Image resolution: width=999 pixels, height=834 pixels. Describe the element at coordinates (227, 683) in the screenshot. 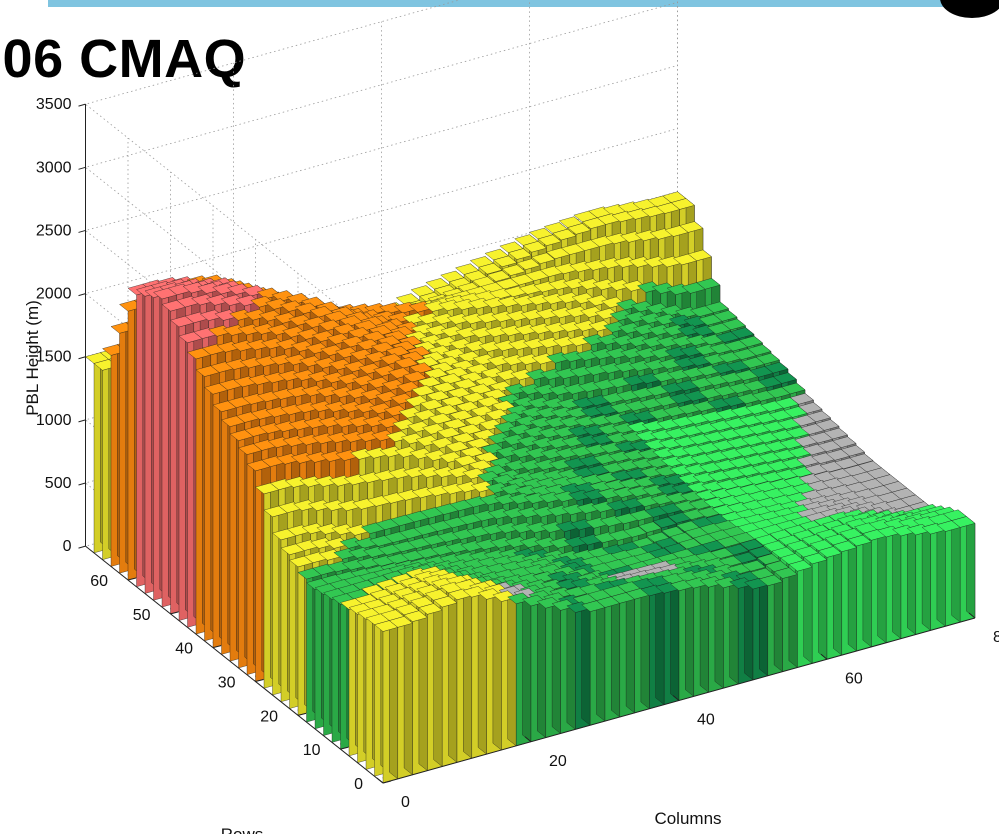

I see `row-tick-label: 30` at that location.